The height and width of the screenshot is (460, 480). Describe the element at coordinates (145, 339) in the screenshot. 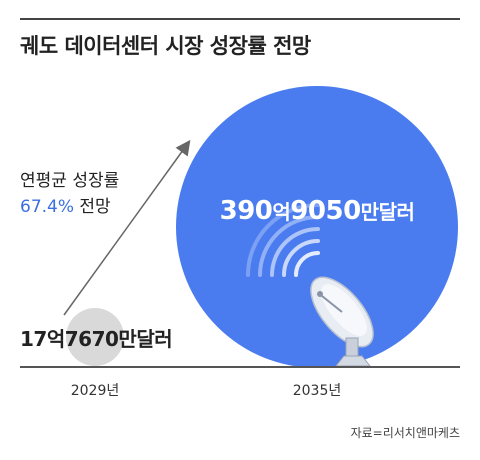

I see `data-label-2029-part4: 만달러` at that location.